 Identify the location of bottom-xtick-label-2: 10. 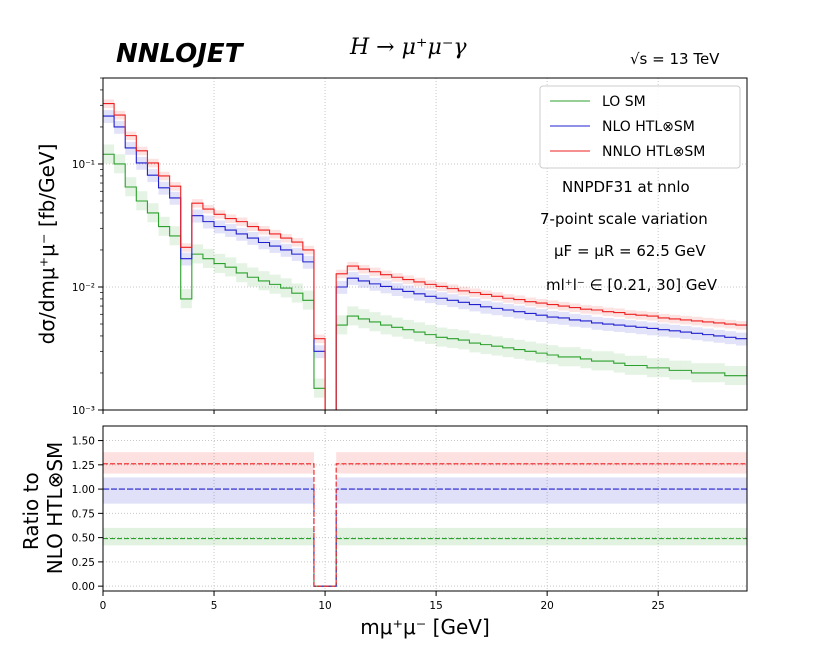
(324, 606).